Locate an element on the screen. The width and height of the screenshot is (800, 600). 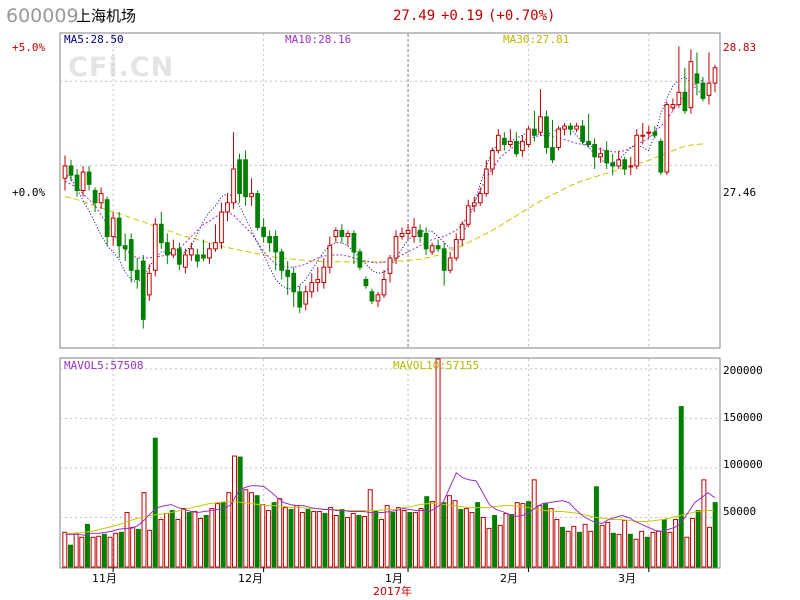
right-tick-top: 28.83 is located at coordinates (739, 47).